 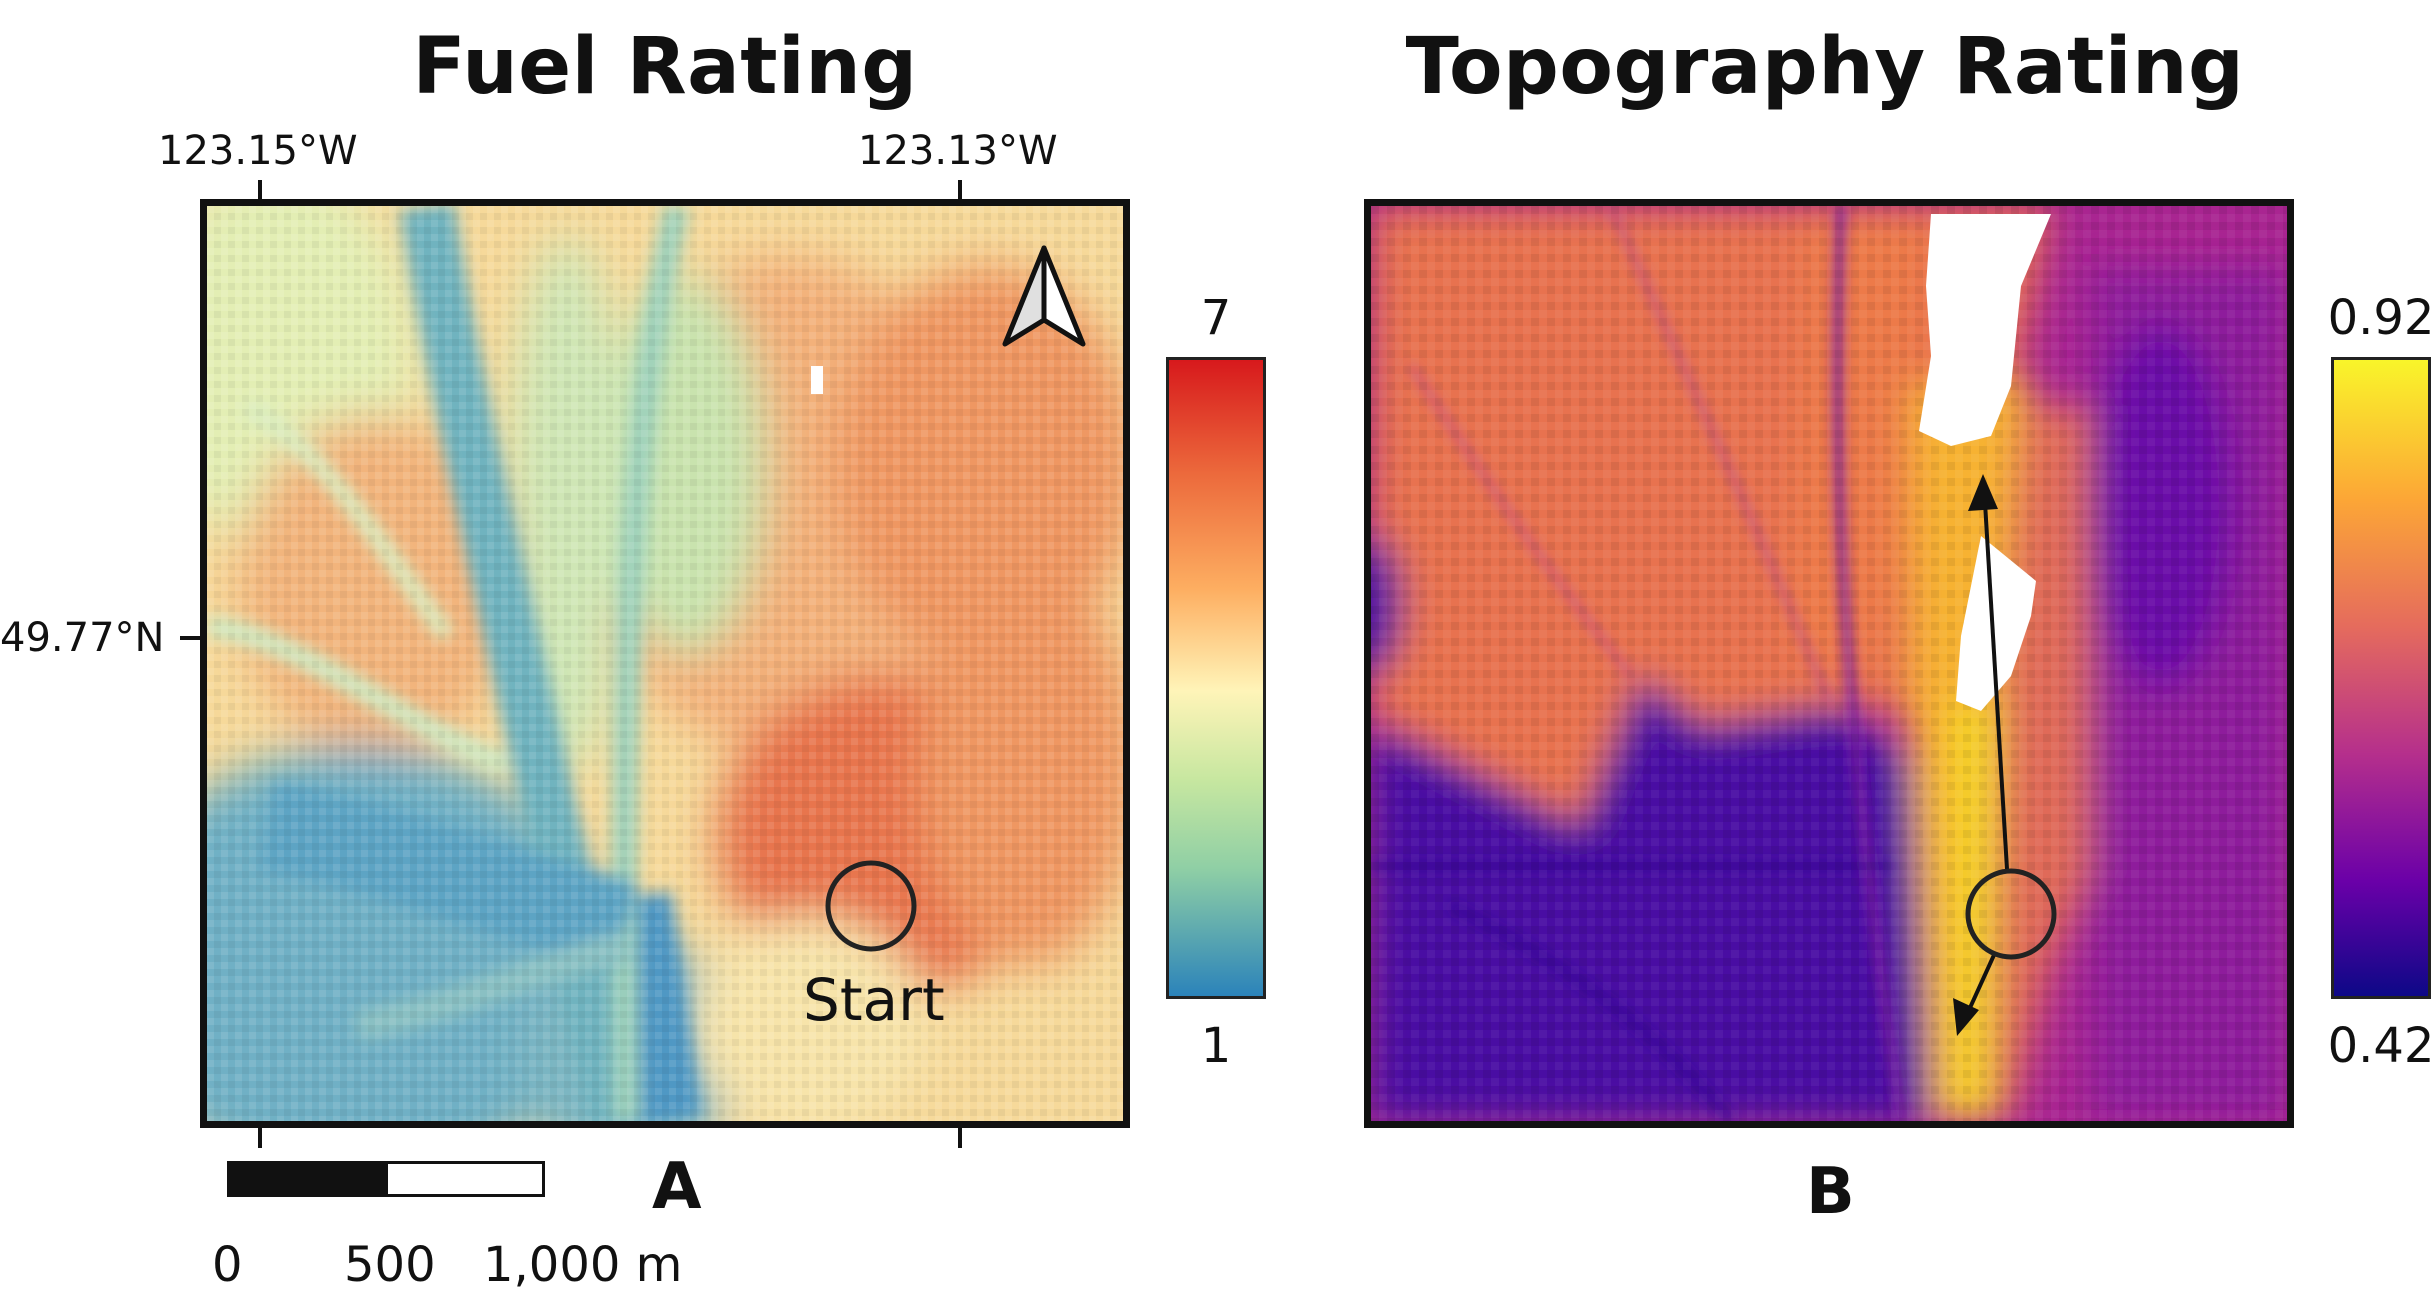 I want to click on tick-bottom-left, so click(x=260, y=1128).